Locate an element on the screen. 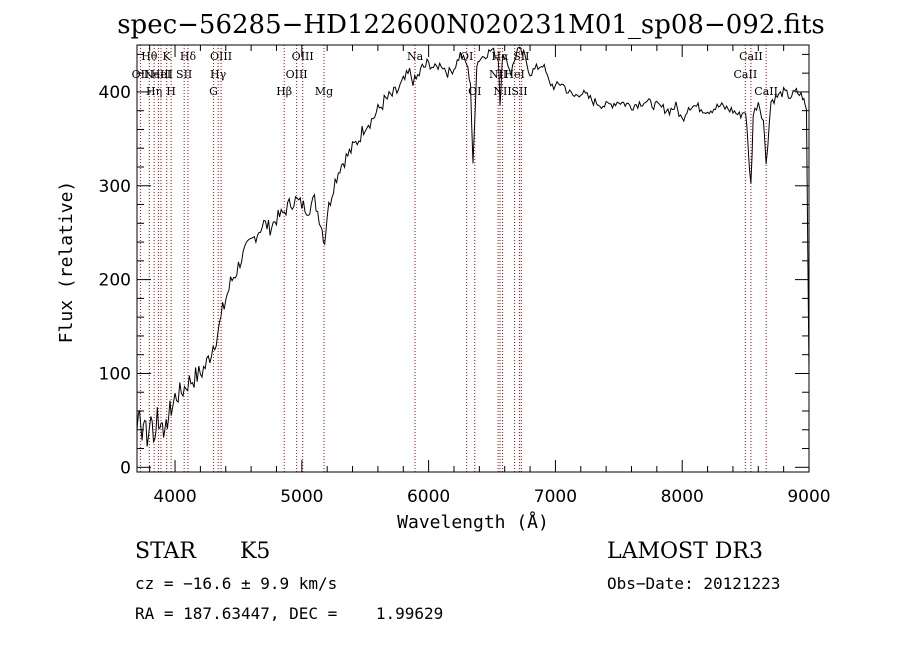  line-label-3: NeIII is located at coordinates (158, 74).